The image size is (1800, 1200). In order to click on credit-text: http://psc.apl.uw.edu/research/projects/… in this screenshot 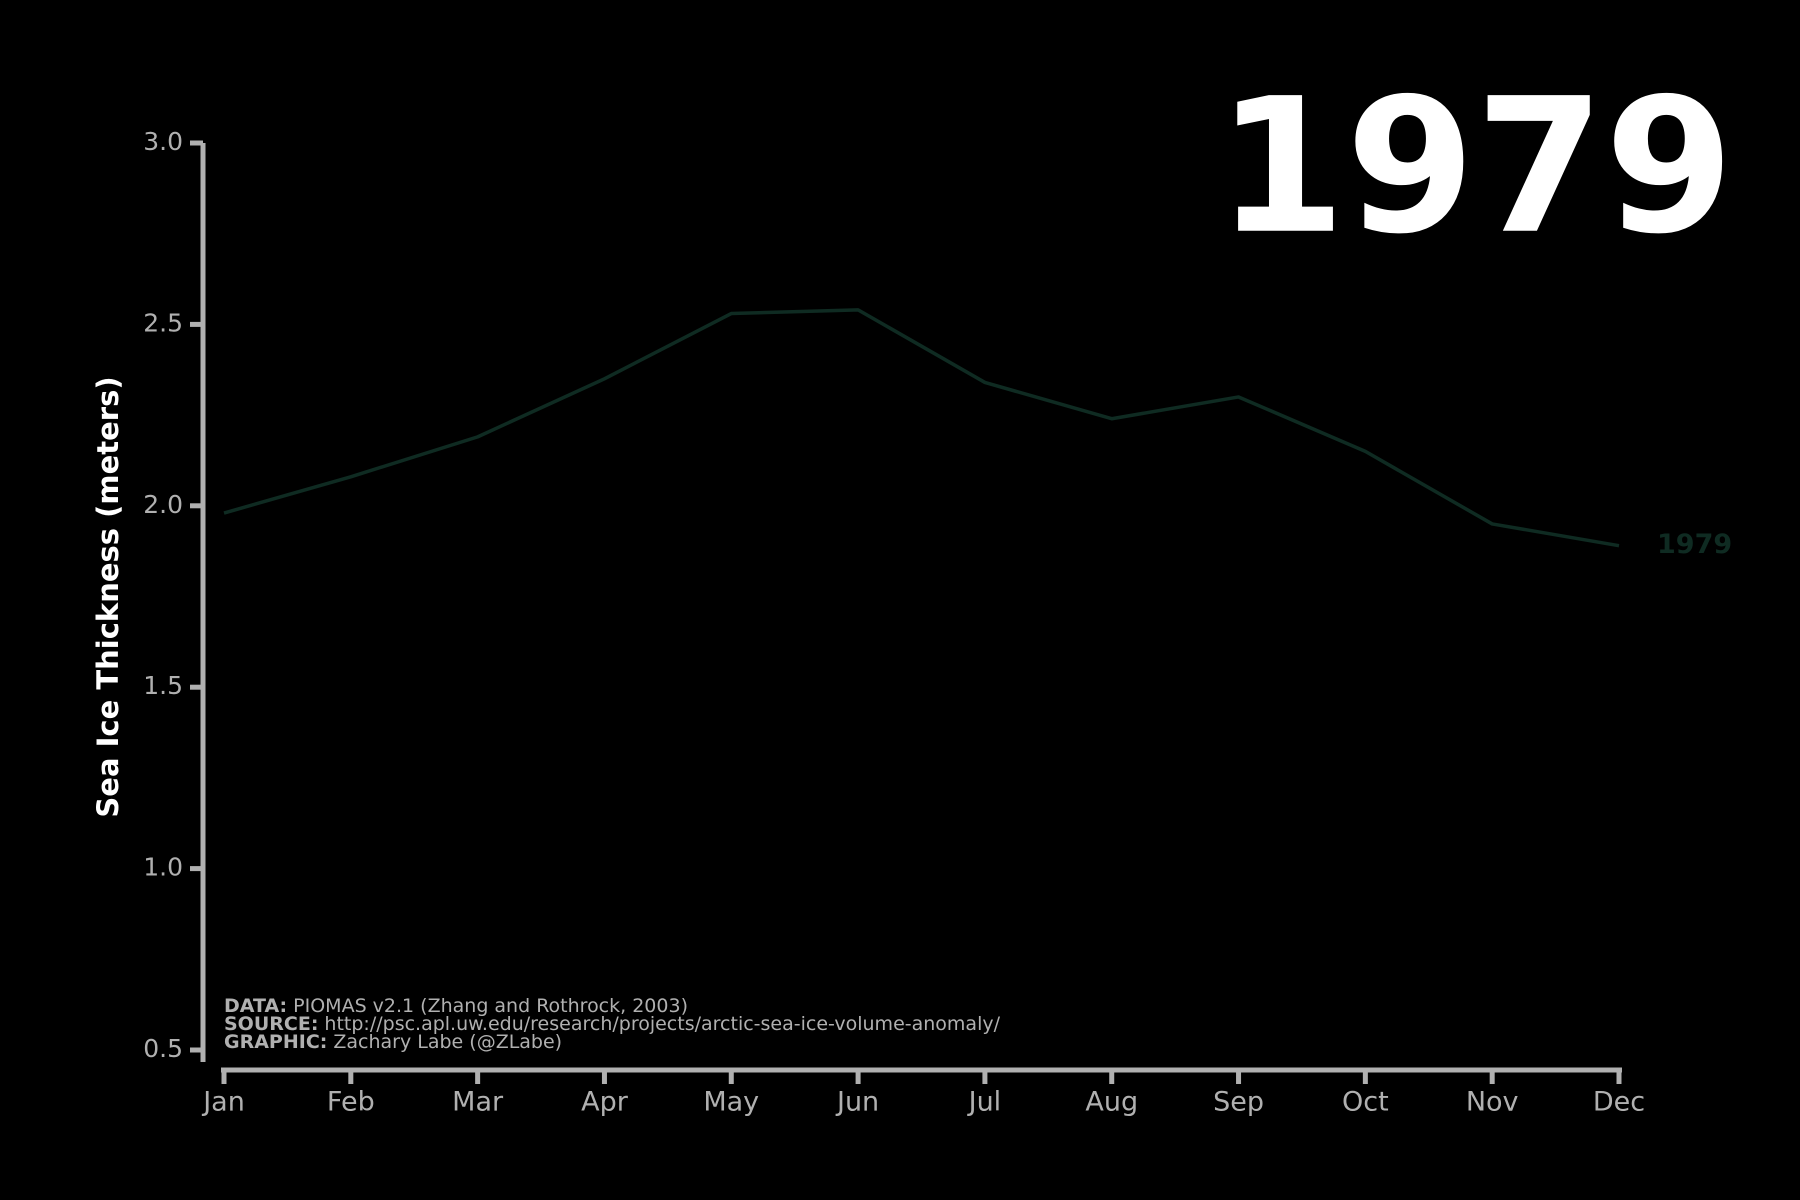, I will do `click(662, 1024)`.